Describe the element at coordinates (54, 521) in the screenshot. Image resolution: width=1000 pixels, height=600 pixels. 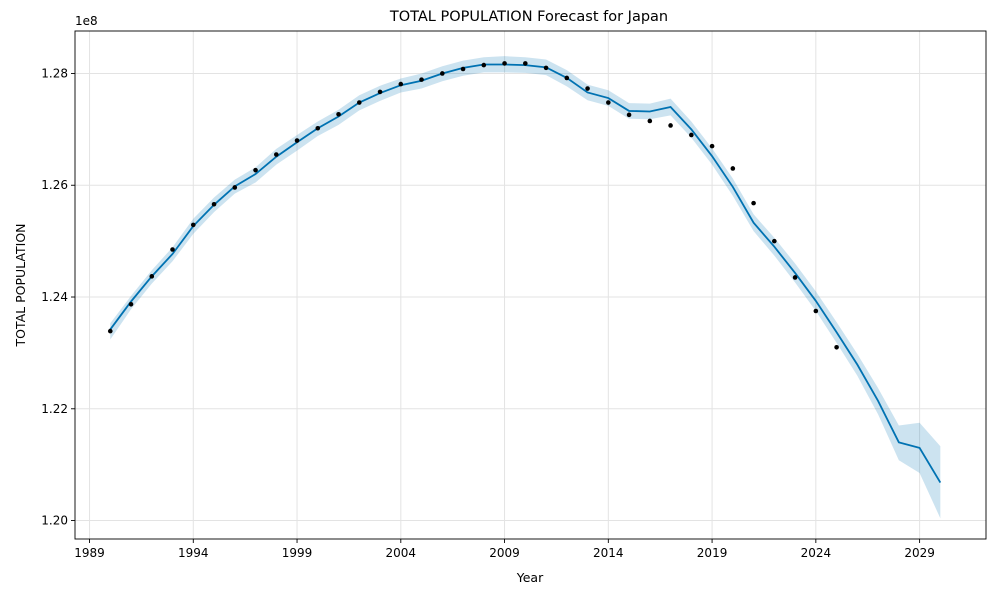
I see `y-tick-label: 1.20` at that location.